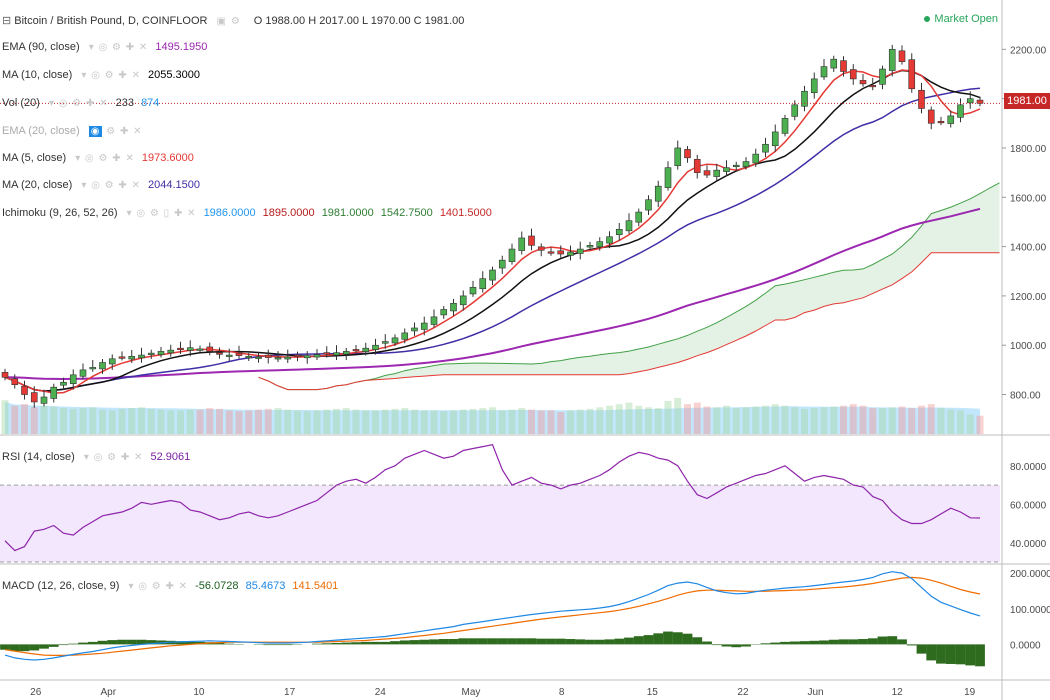 The height and width of the screenshot is (700, 1050). I want to click on indicator-label: EMA (20, close), so click(41, 131).